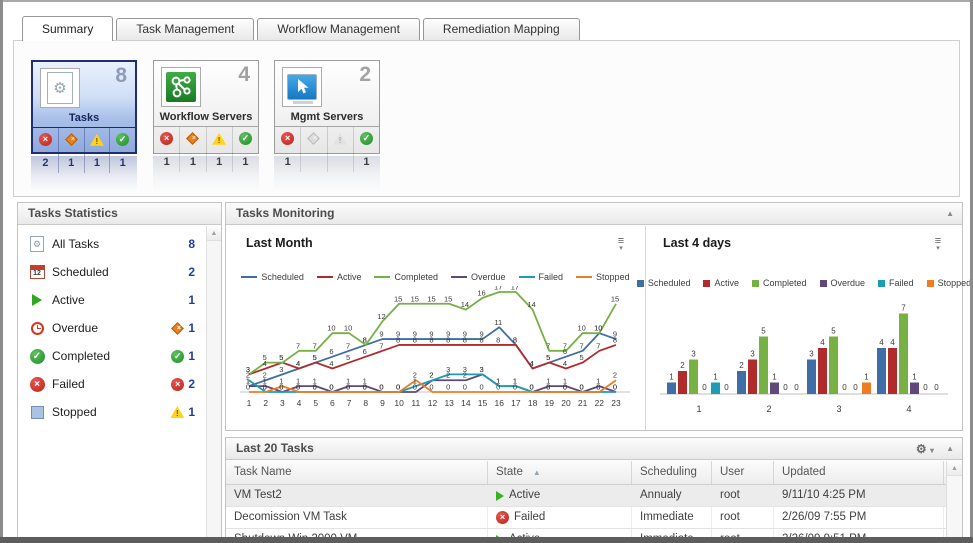  Describe the element at coordinates (338, 29) in the screenshot. I see `tab-workflow-management: Workflow Management` at that location.